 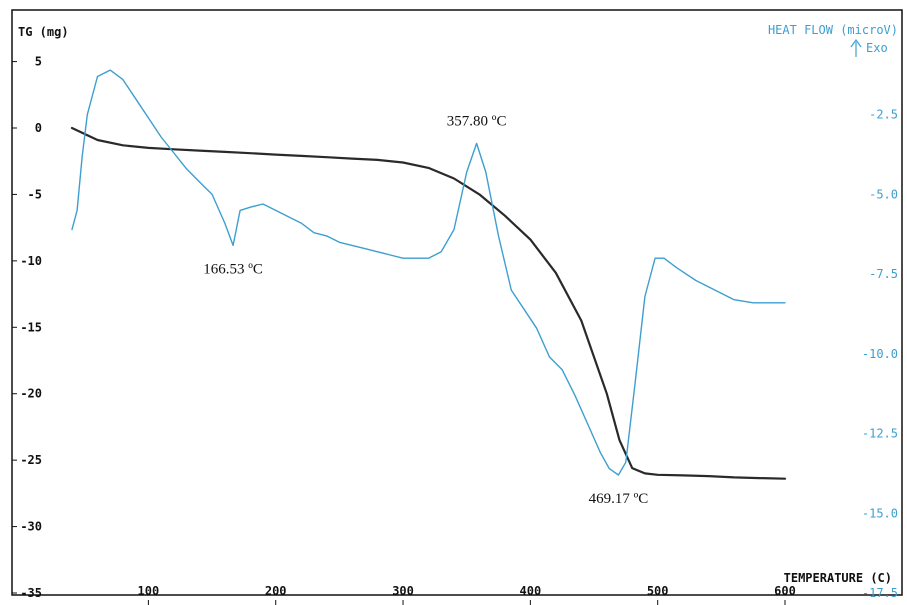 I want to click on right-tick-label: -17.5, so click(x=880, y=593).